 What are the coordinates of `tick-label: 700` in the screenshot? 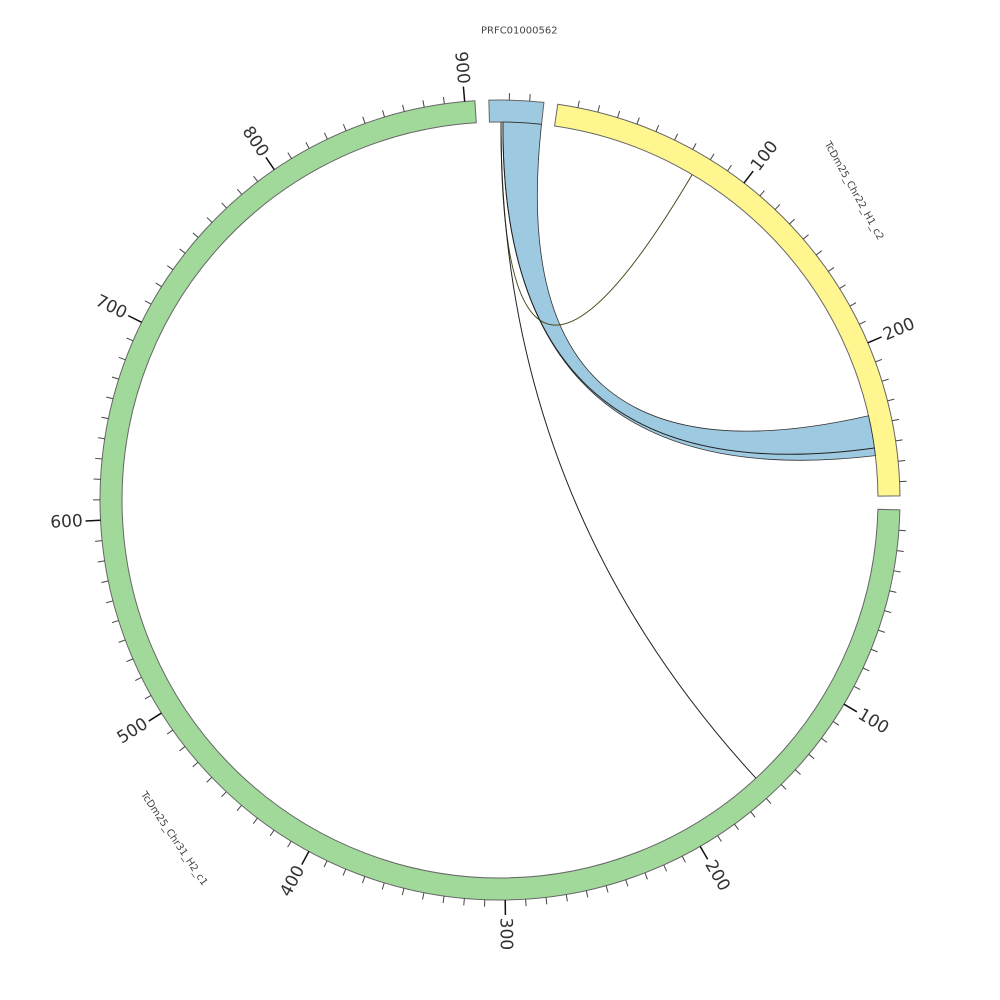 It's located at (111, 307).